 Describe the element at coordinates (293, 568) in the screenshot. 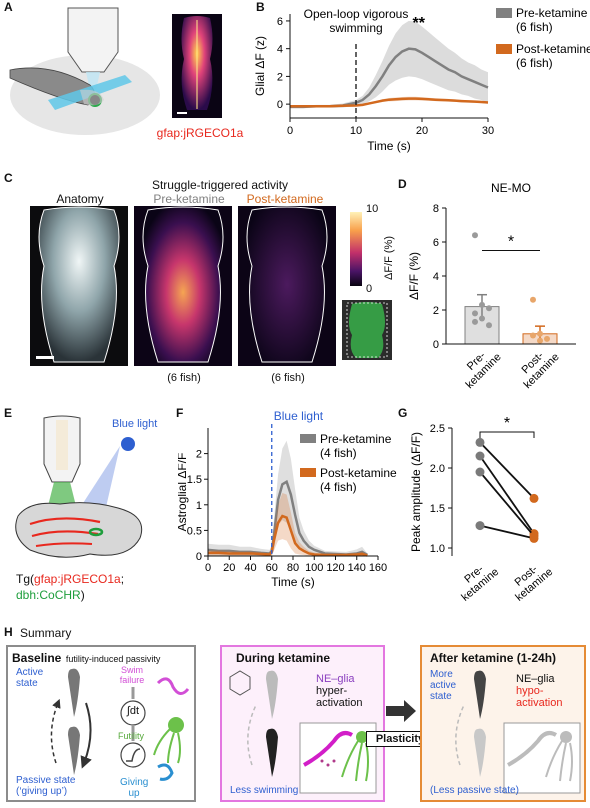

I see `x-tick-label-f-80: 80` at that location.